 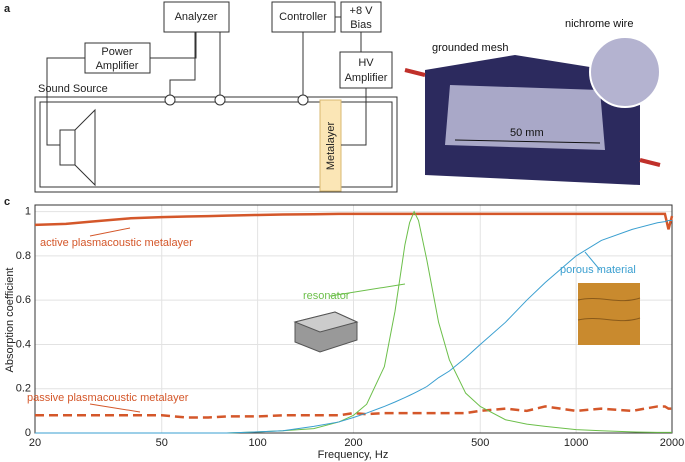 What do you see at coordinates (525, 117) in the screenshot?
I see `mesh` at bounding box center [525, 117].